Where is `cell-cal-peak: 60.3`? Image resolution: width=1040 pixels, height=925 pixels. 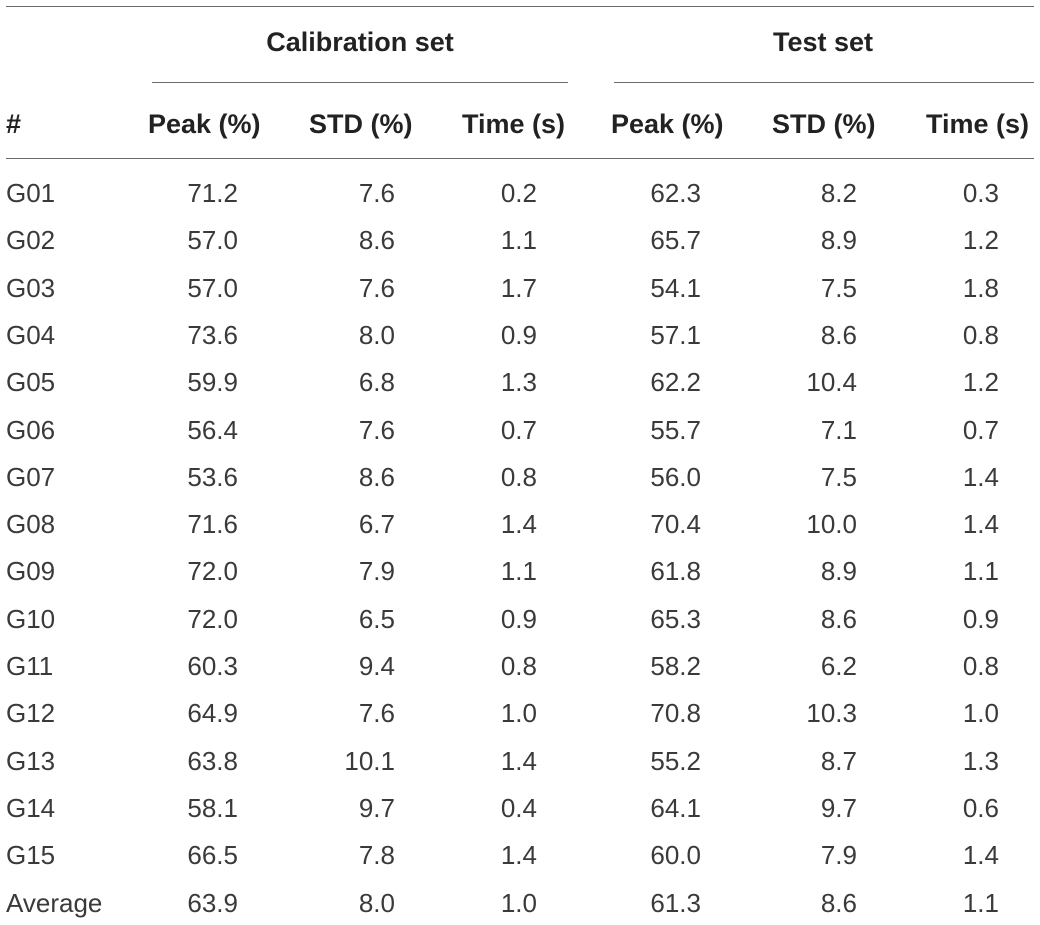
cell-cal-peak: 60.3 is located at coordinates (212, 666).